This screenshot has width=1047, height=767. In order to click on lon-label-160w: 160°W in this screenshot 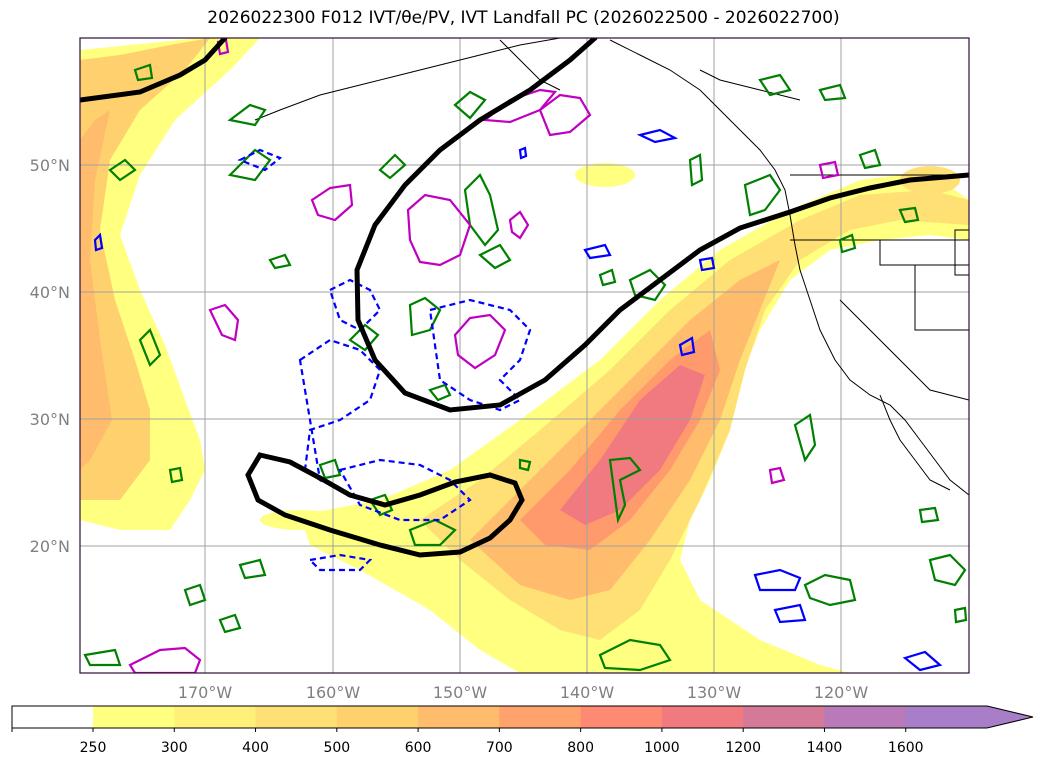, I will do `click(333, 692)`.